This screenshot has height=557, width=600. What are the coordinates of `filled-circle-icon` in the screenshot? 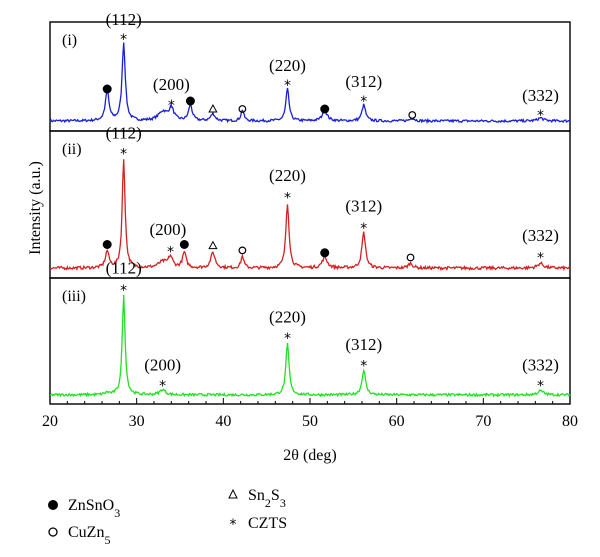 It's located at (53, 505).